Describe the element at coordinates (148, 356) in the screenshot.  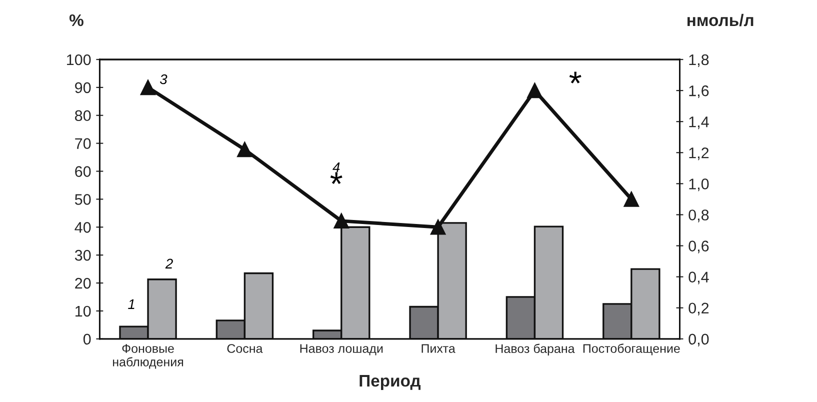
I see `x-tick-label: Фоновые наблюдения` at that location.